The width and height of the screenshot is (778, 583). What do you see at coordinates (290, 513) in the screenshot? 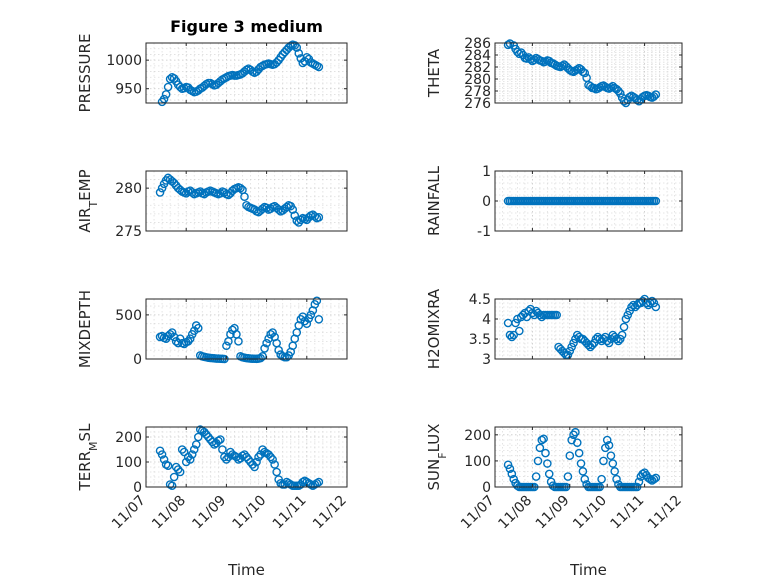
I see `x-tick-label: 11/11` at bounding box center [290, 513].